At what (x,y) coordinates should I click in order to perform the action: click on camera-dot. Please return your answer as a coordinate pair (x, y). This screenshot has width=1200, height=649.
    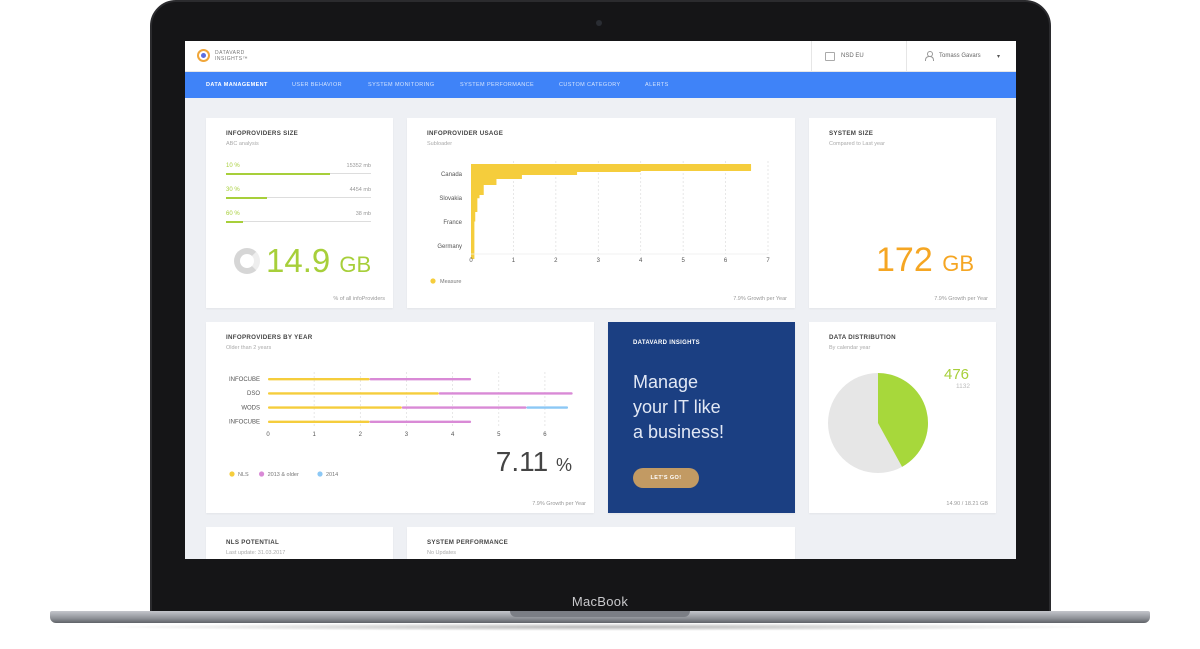
    Looking at the image, I should click on (599, 23).